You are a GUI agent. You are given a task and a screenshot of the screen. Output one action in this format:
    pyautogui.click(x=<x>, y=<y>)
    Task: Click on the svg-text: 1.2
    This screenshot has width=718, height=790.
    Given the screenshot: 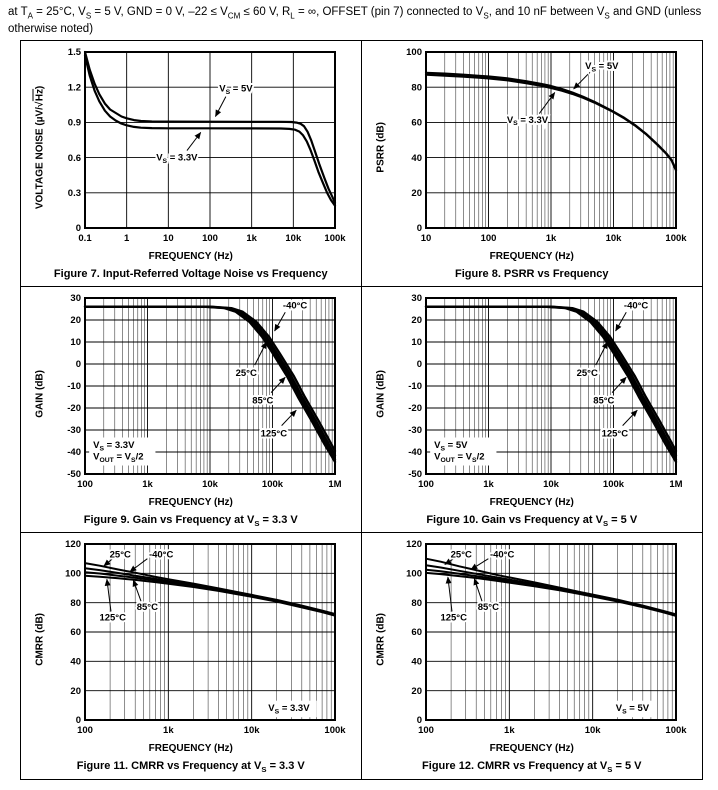 What is the action you would take?
    pyautogui.click(x=74, y=87)
    